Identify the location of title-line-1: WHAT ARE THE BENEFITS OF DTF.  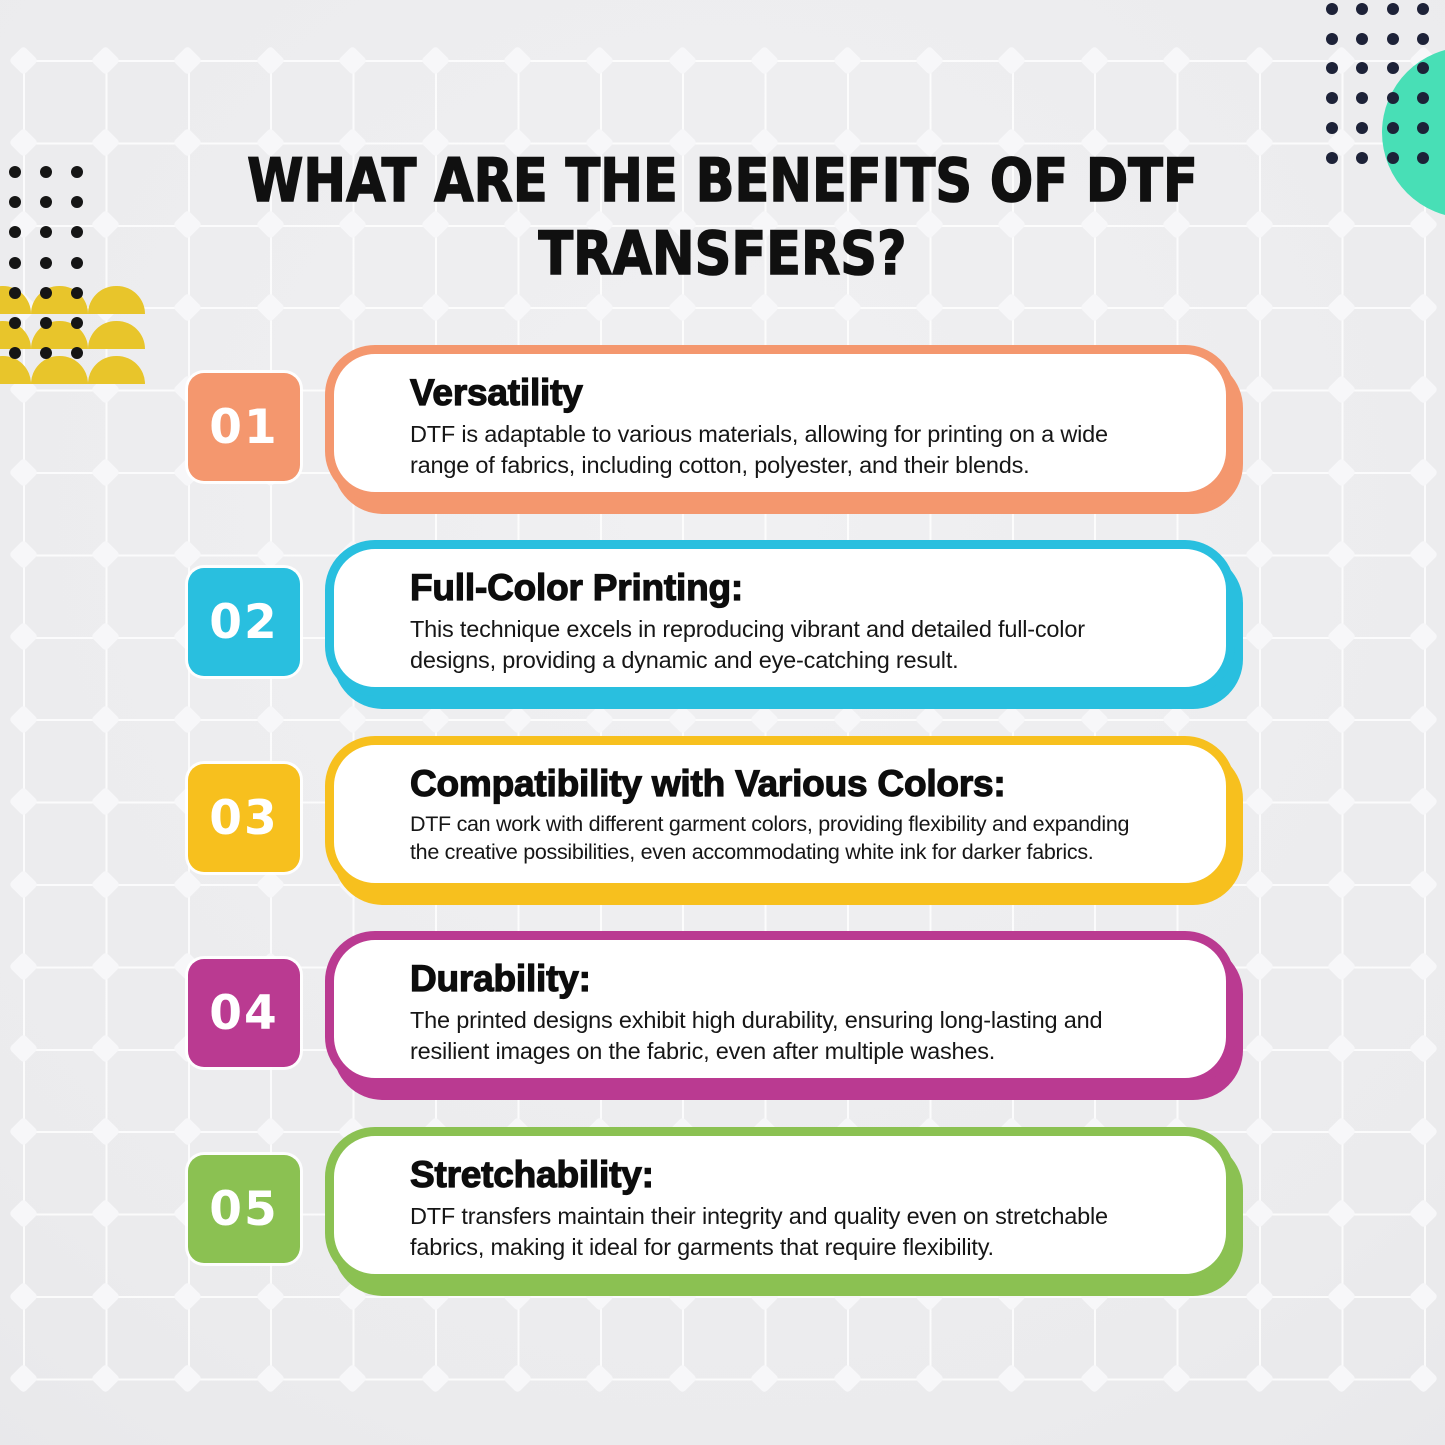
(723, 181).